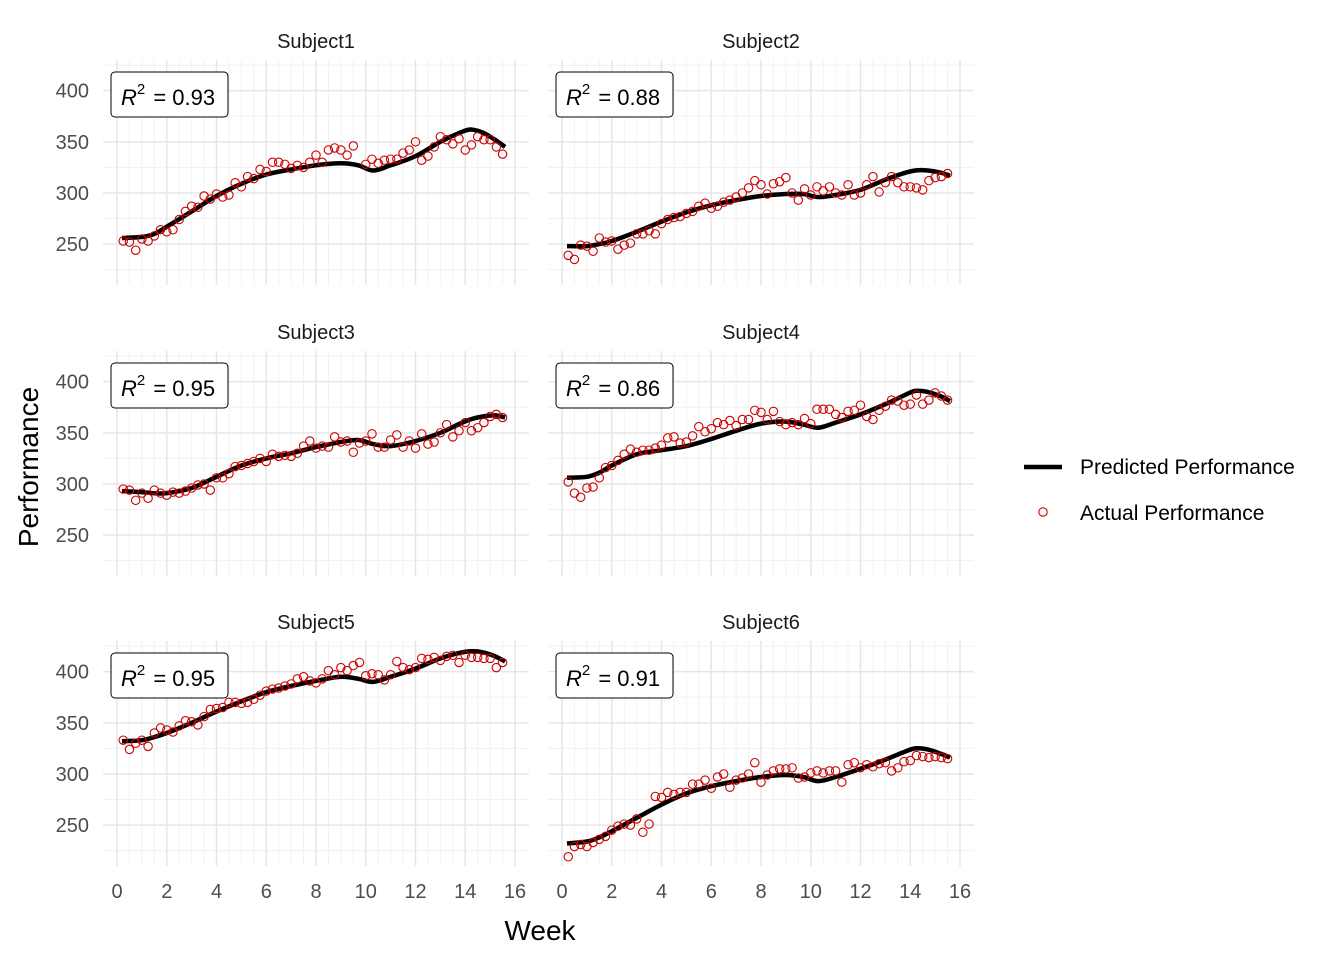  I want to click on r2-label: R2 = 0.91, so click(613, 676).